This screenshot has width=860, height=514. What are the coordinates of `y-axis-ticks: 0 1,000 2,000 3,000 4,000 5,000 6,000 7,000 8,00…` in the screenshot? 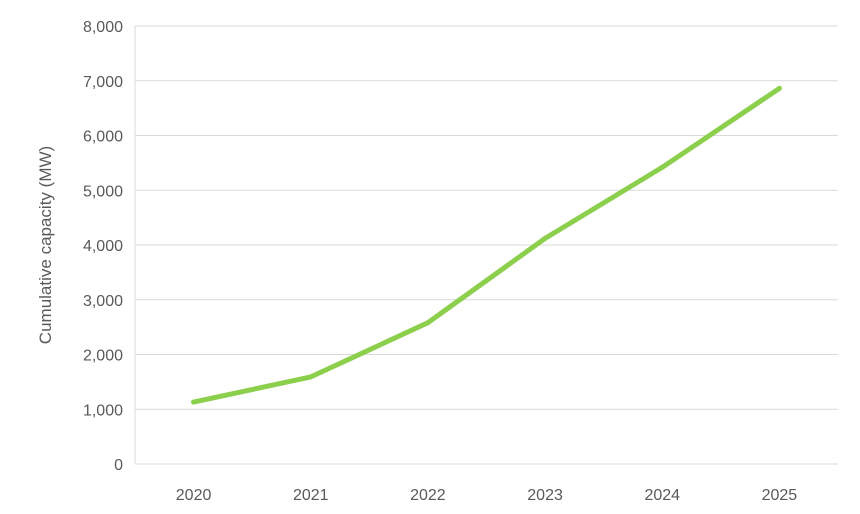 It's located at (103, 246).